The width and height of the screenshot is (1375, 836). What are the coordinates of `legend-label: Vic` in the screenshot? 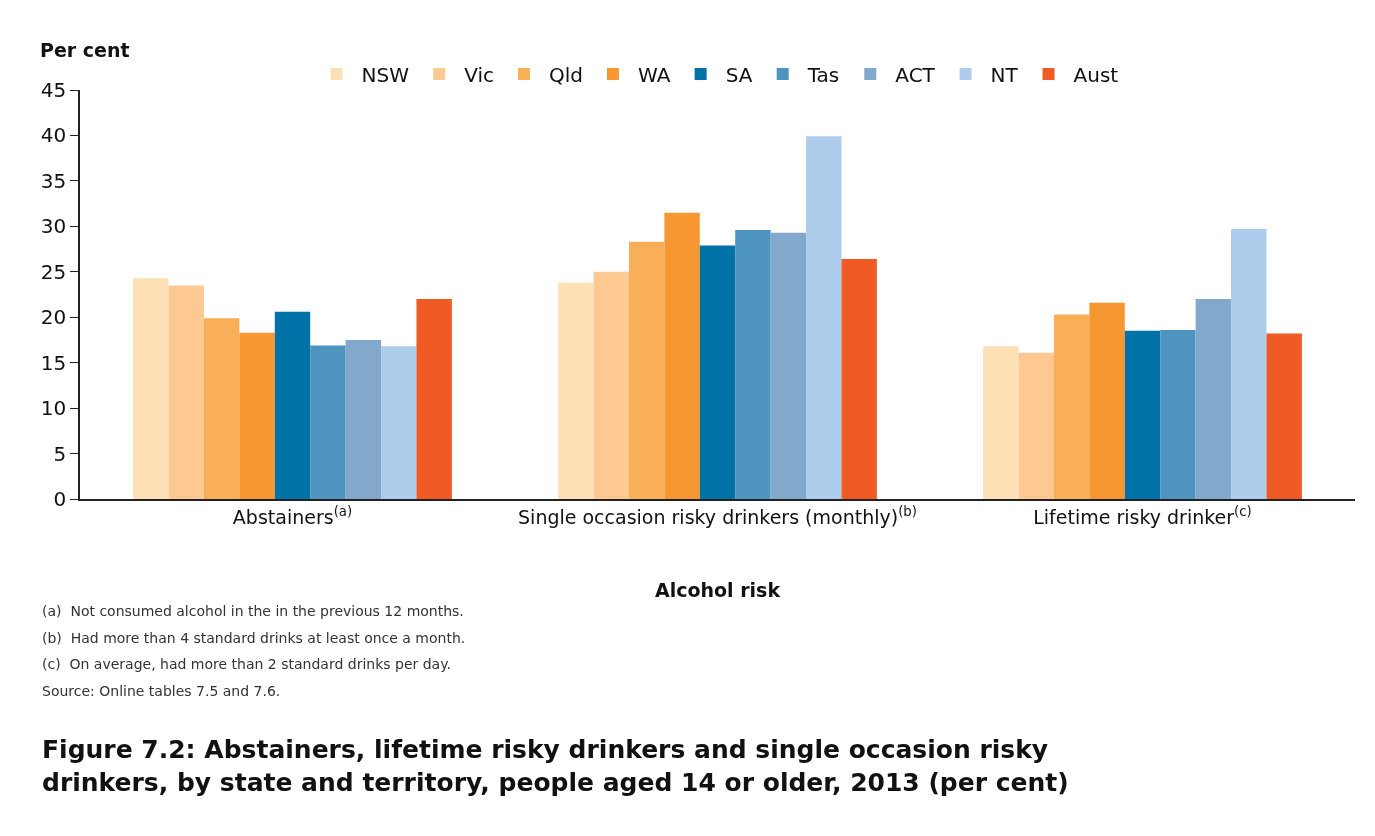 It's located at (479, 74).